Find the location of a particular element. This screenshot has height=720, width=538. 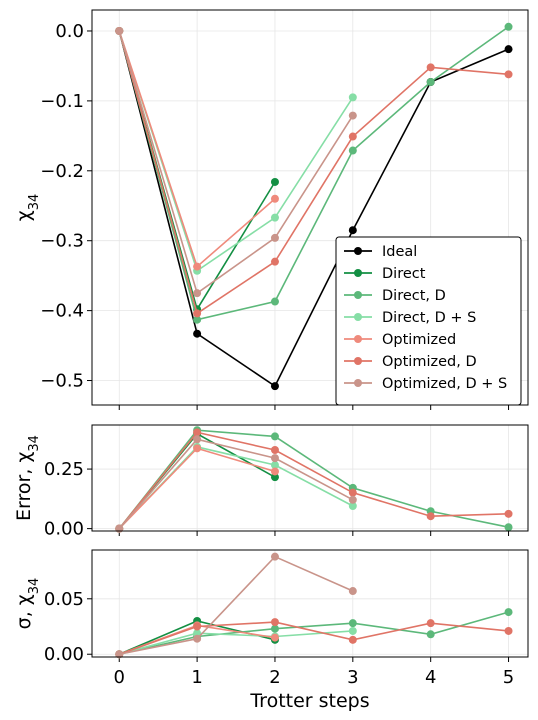

y-tick-label: 0.0 is located at coordinates (69, 31).